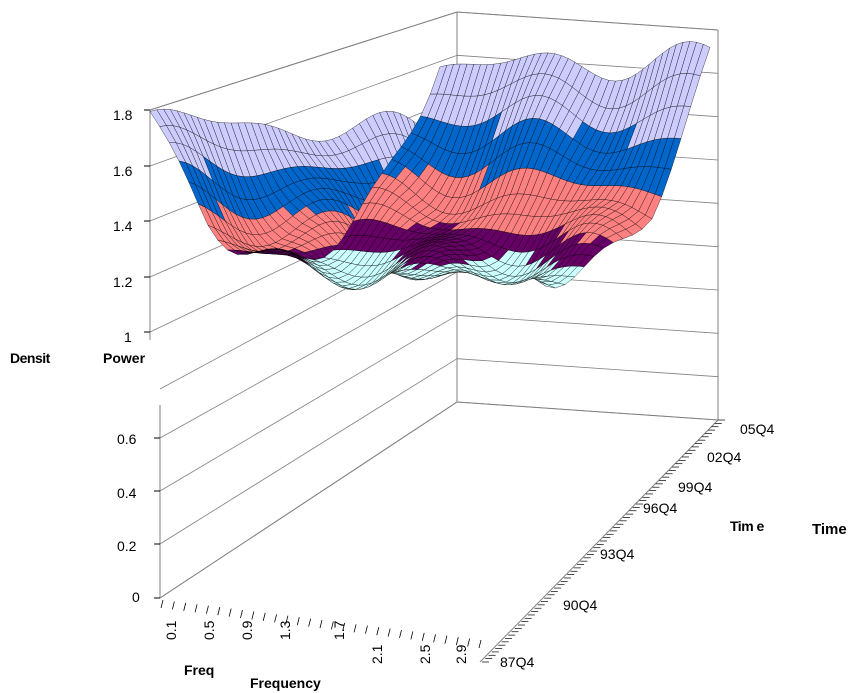 This screenshot has height=693, width=862. What do you see at coordinates (199, 670) in the screenshot?
I see `x-axis-label-clipped: Freq` at bounding box center [199, 670].